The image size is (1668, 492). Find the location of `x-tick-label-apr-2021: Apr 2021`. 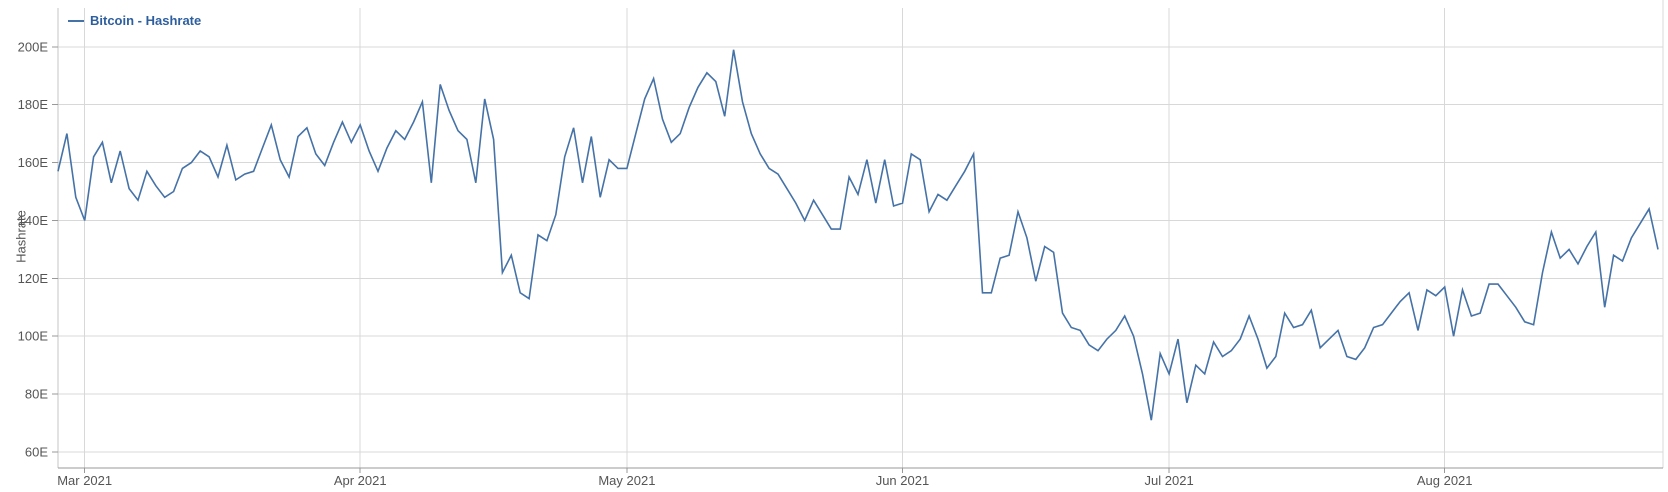

x-tick-label-apr-2021: Apr 2021 is located at coordinates (360, 480).